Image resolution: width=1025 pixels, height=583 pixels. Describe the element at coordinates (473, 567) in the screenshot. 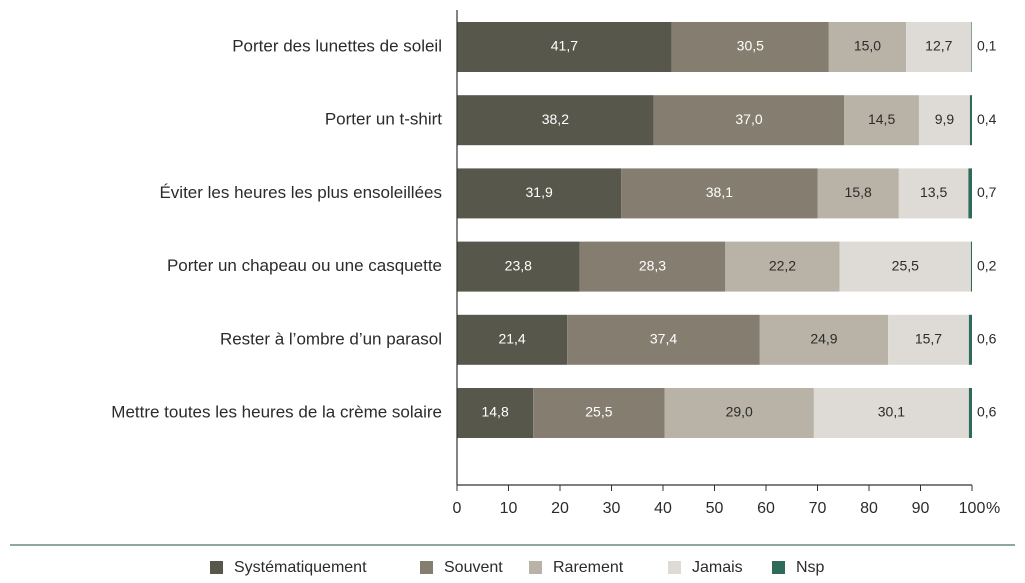

I see `legend-label: Souvent` at that location.